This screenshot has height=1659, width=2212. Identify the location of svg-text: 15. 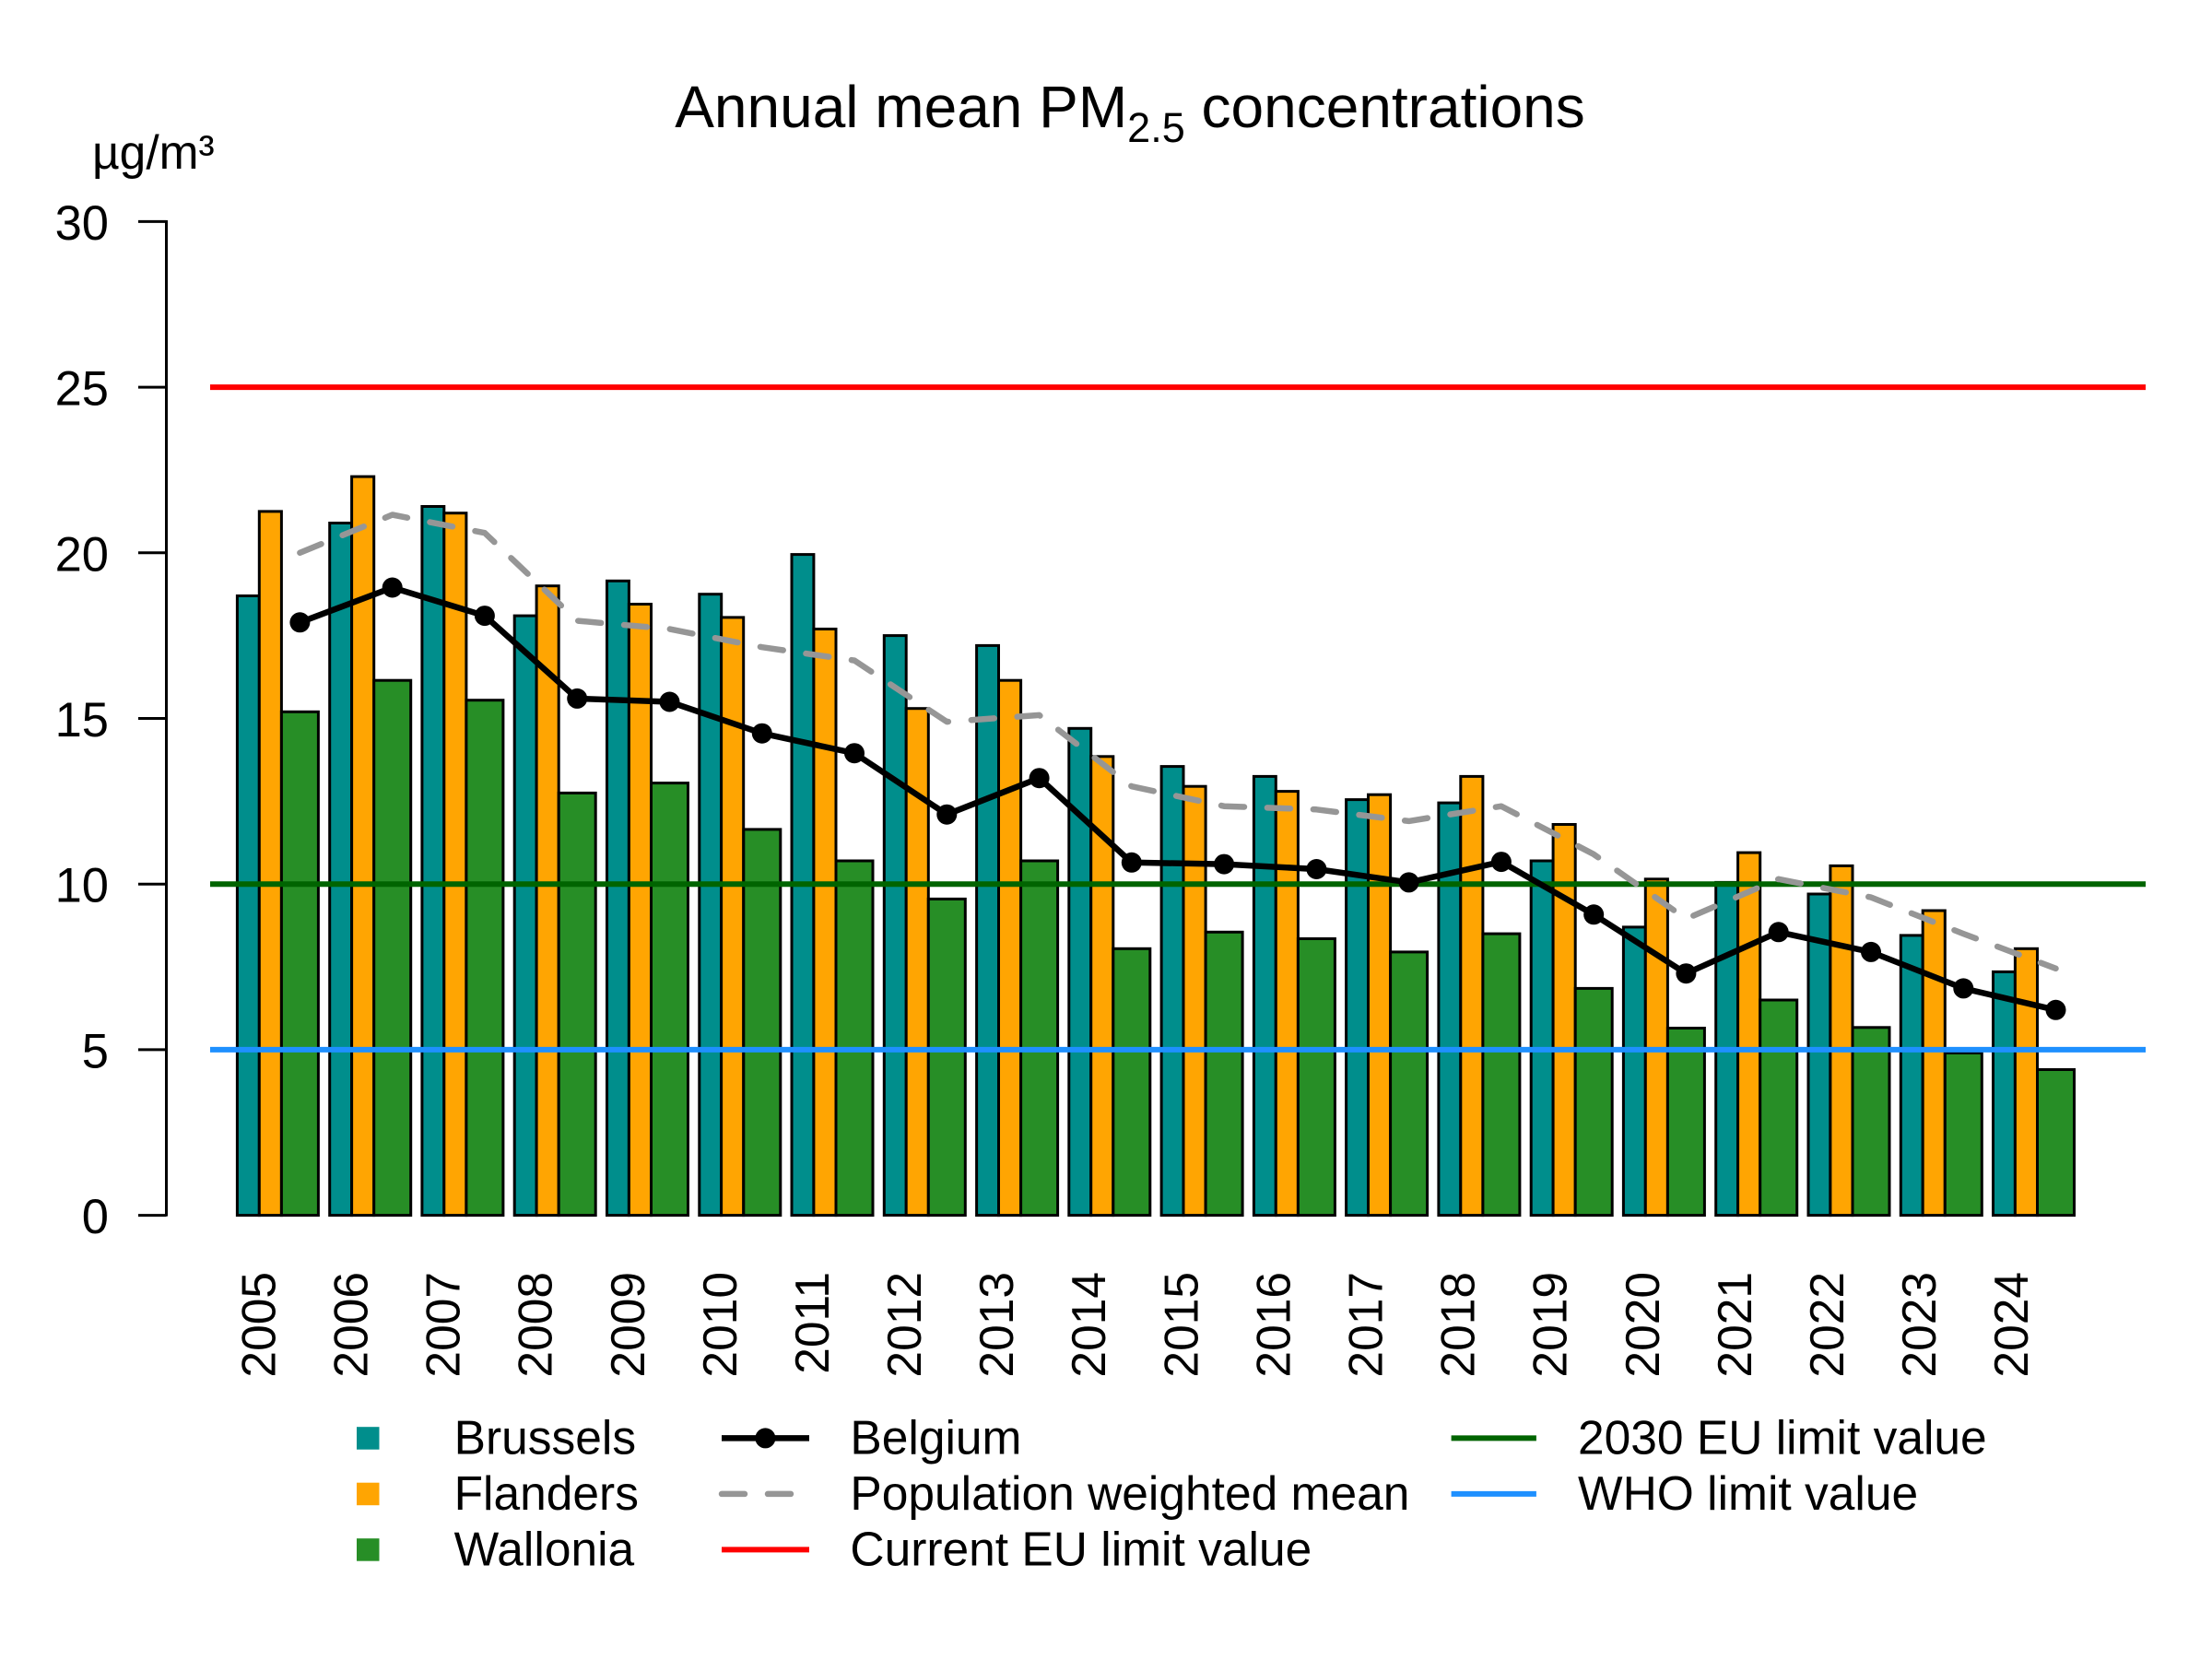
(82, 720).